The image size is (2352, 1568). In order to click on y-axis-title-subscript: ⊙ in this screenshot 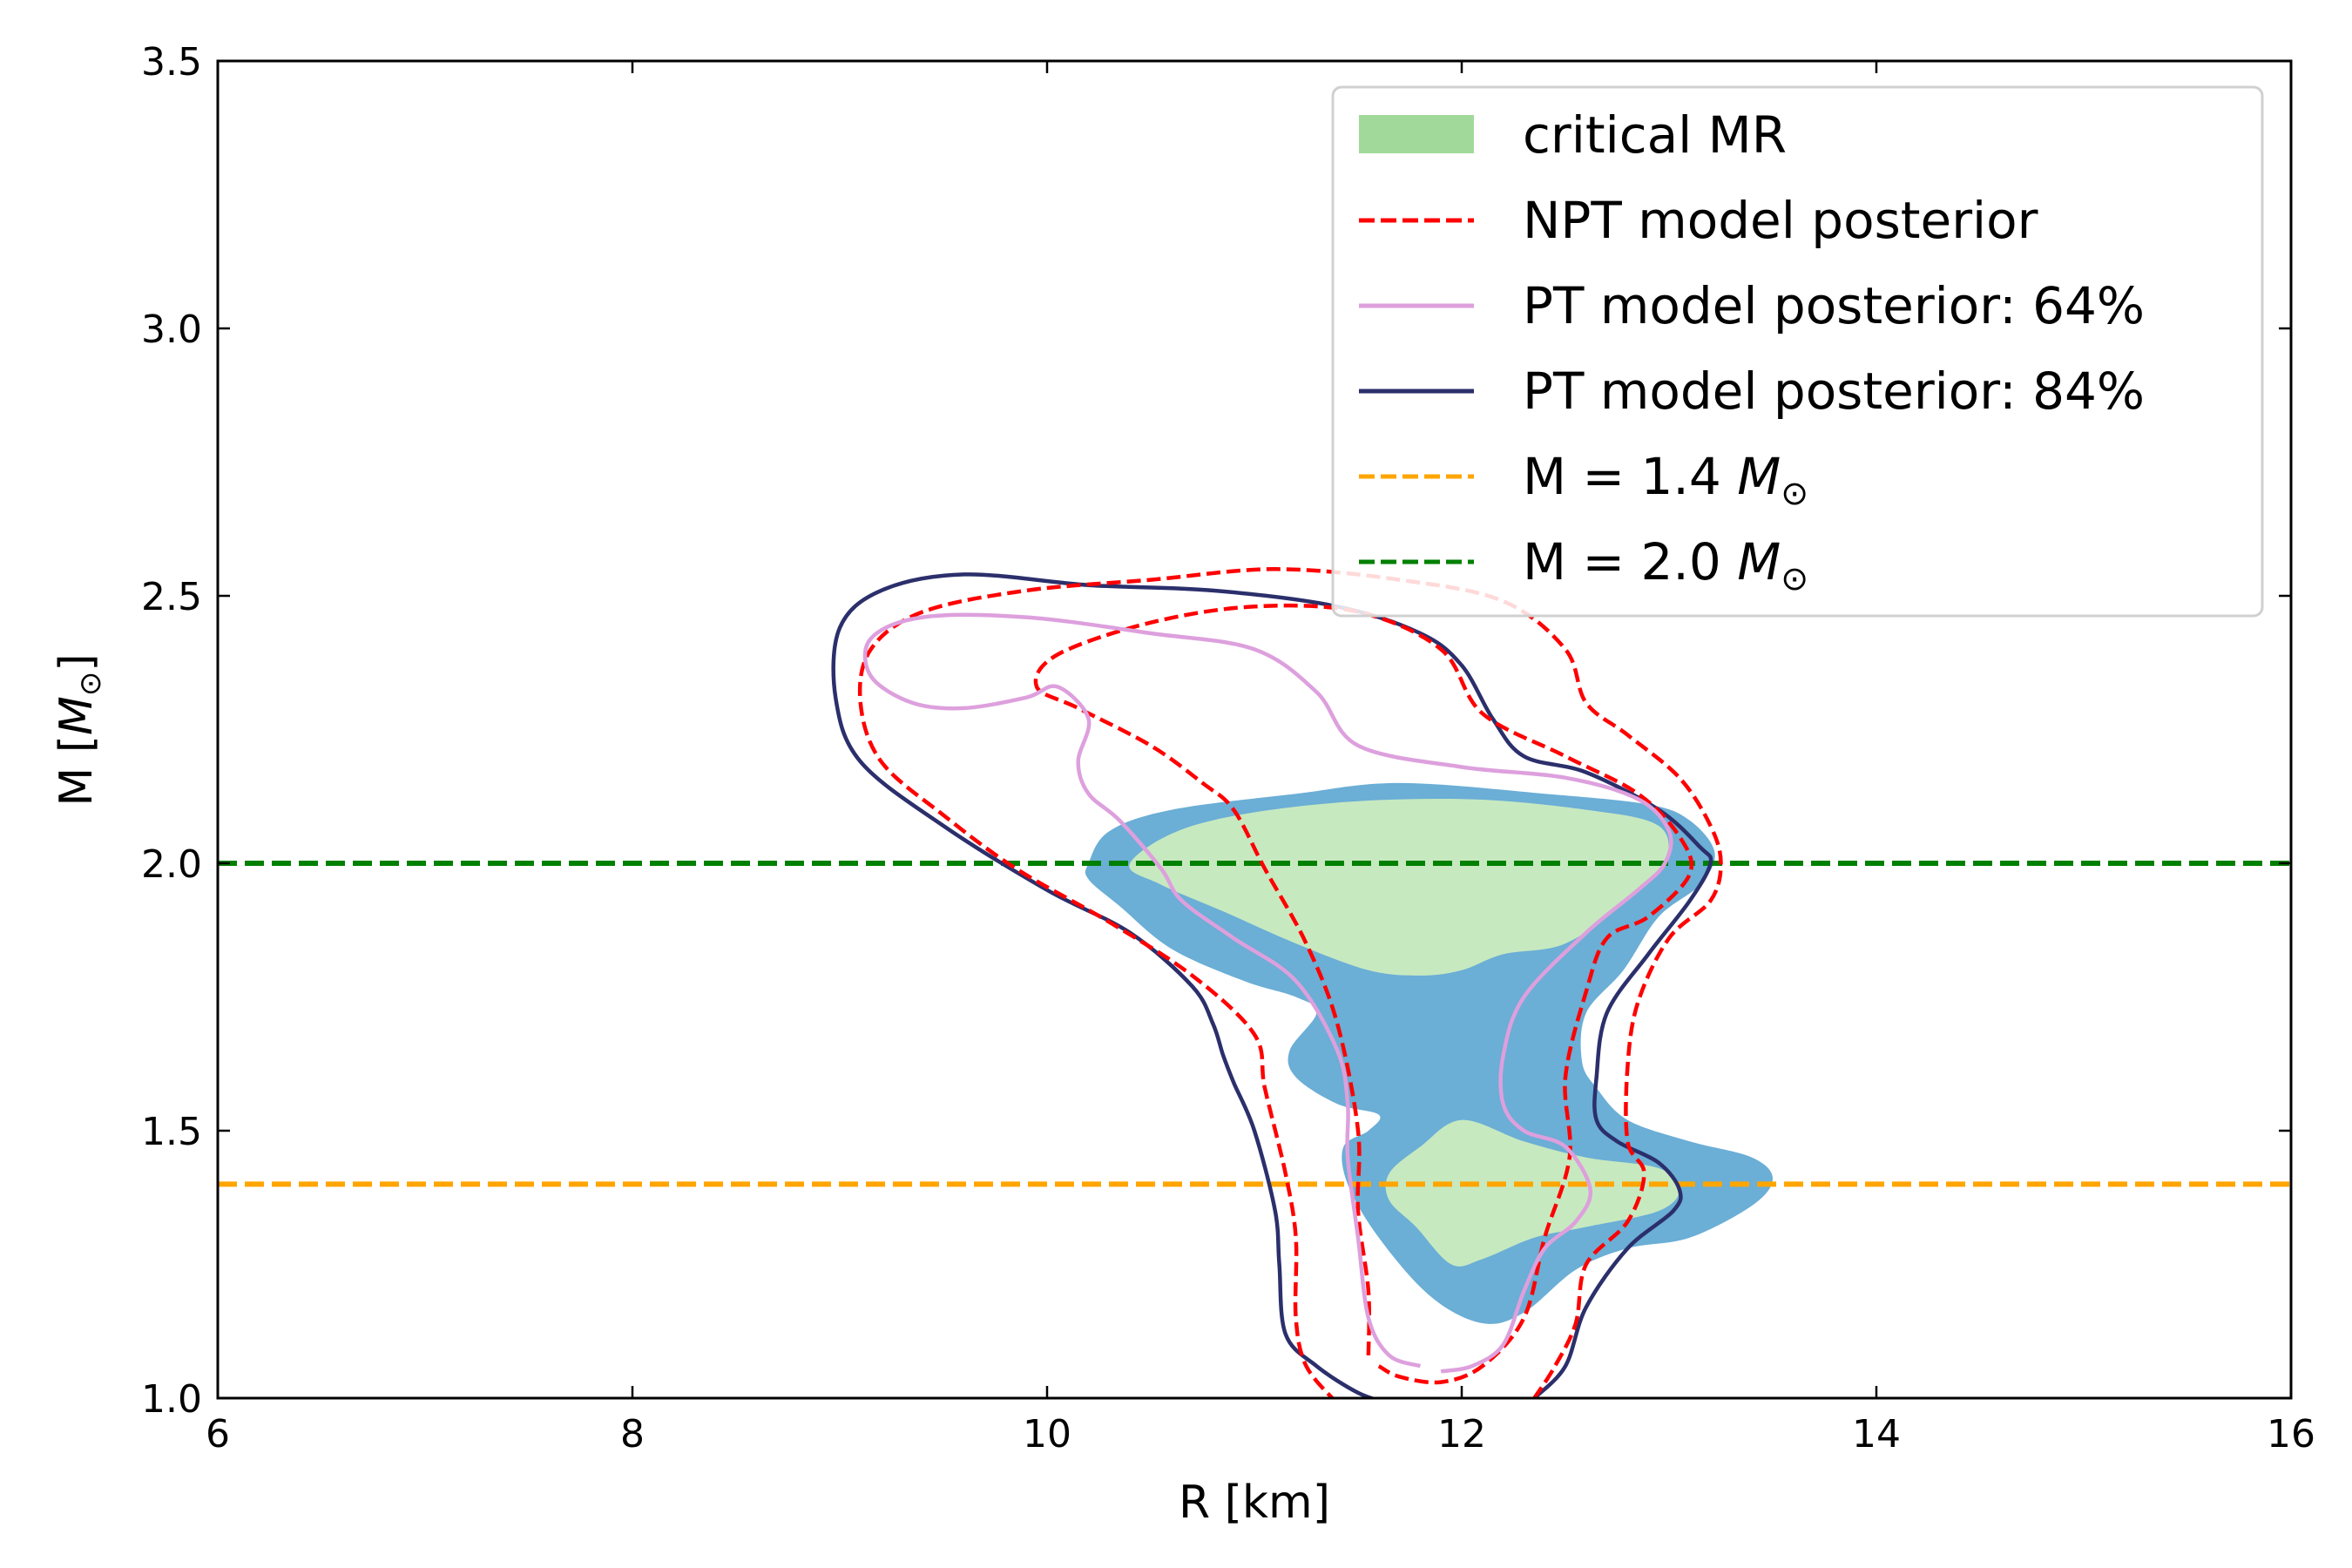, I will do `click(90, 684)`.